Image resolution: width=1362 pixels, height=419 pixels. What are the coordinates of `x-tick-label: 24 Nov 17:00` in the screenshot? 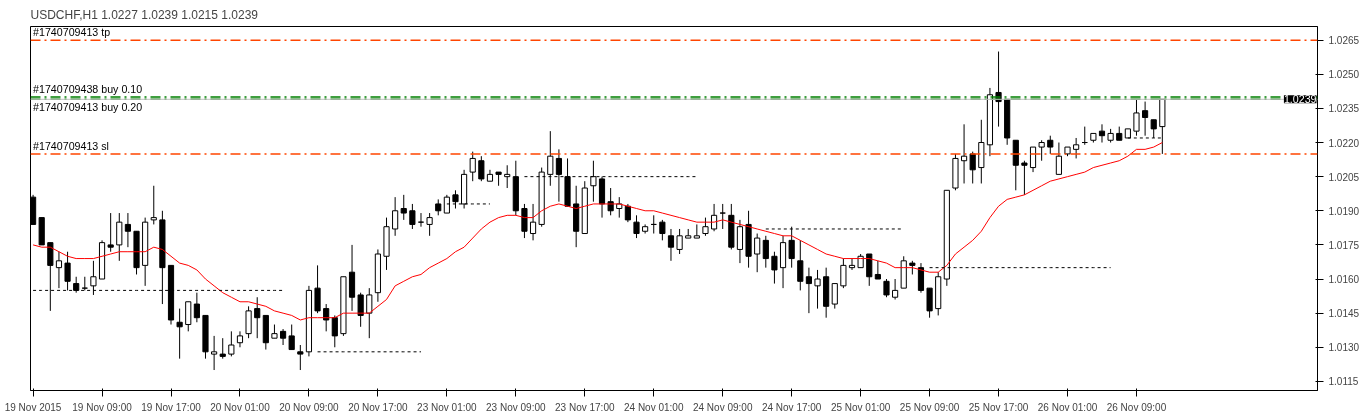 It's located at (791, 407).